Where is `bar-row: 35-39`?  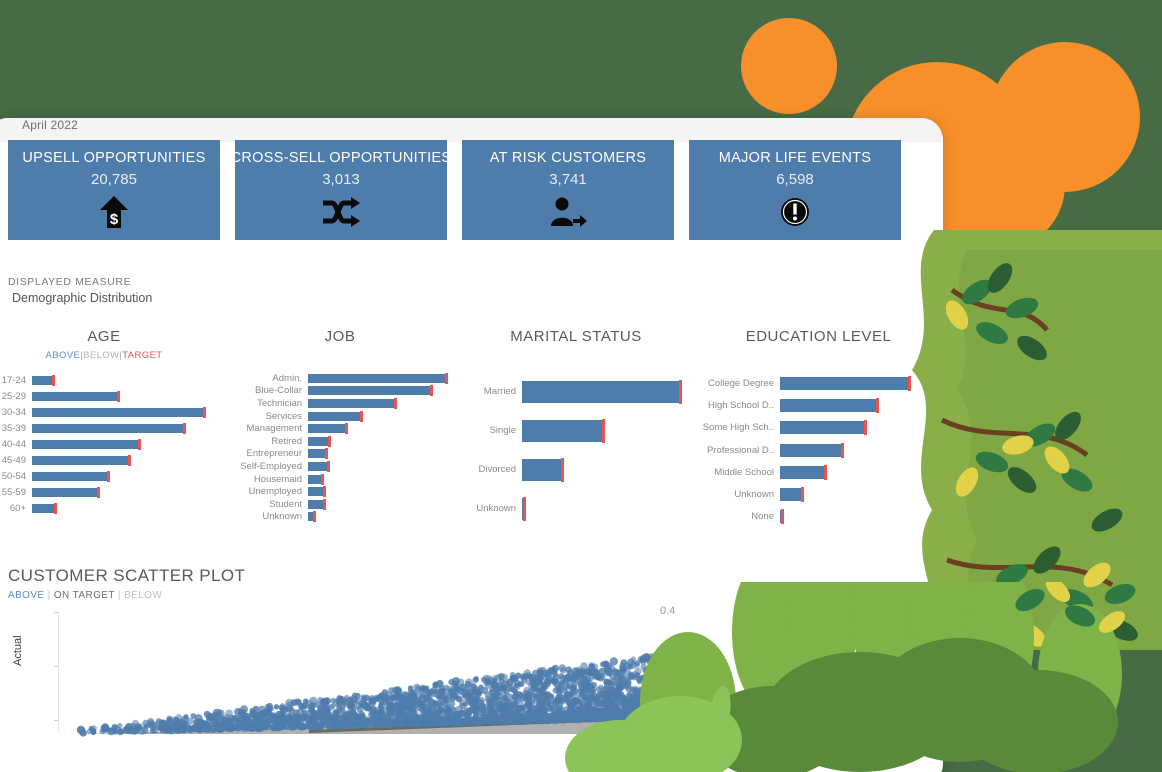
bar-row: 35-39 is located at coordinates (111, 428).